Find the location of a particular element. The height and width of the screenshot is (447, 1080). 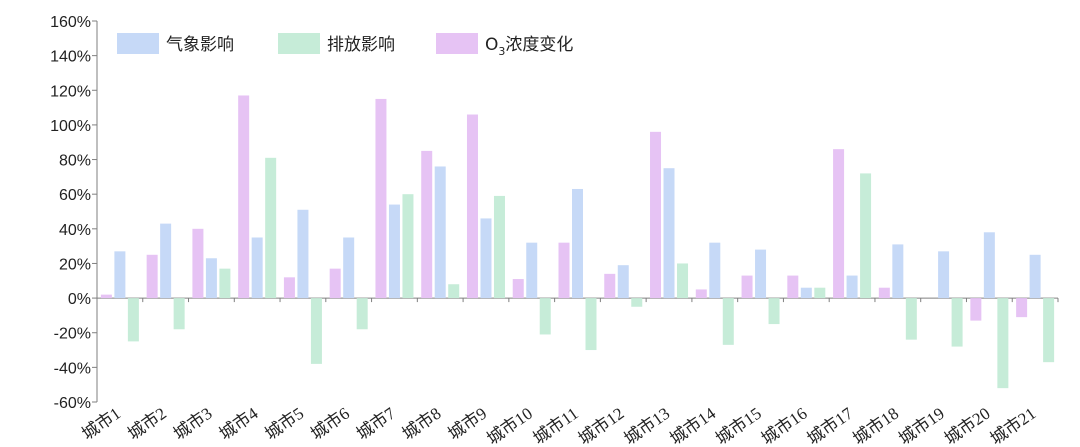

y-tick-label: 40% is located at coordinates (75, 230).